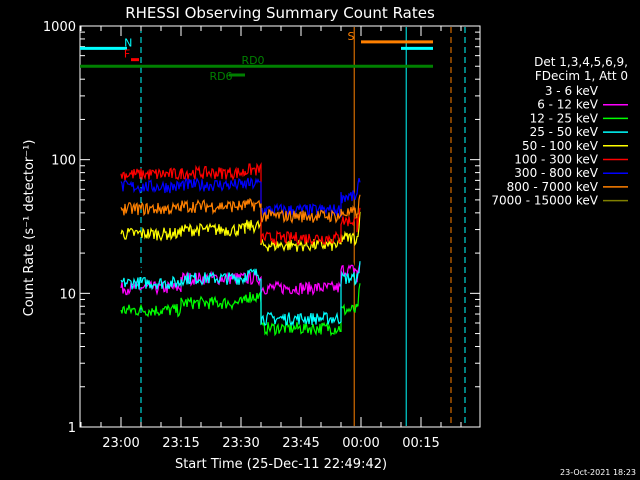 The height and width of the screenshot is (480, 640). I want to click on legend-label: 800 - 7000 keV, so click(553, 187).